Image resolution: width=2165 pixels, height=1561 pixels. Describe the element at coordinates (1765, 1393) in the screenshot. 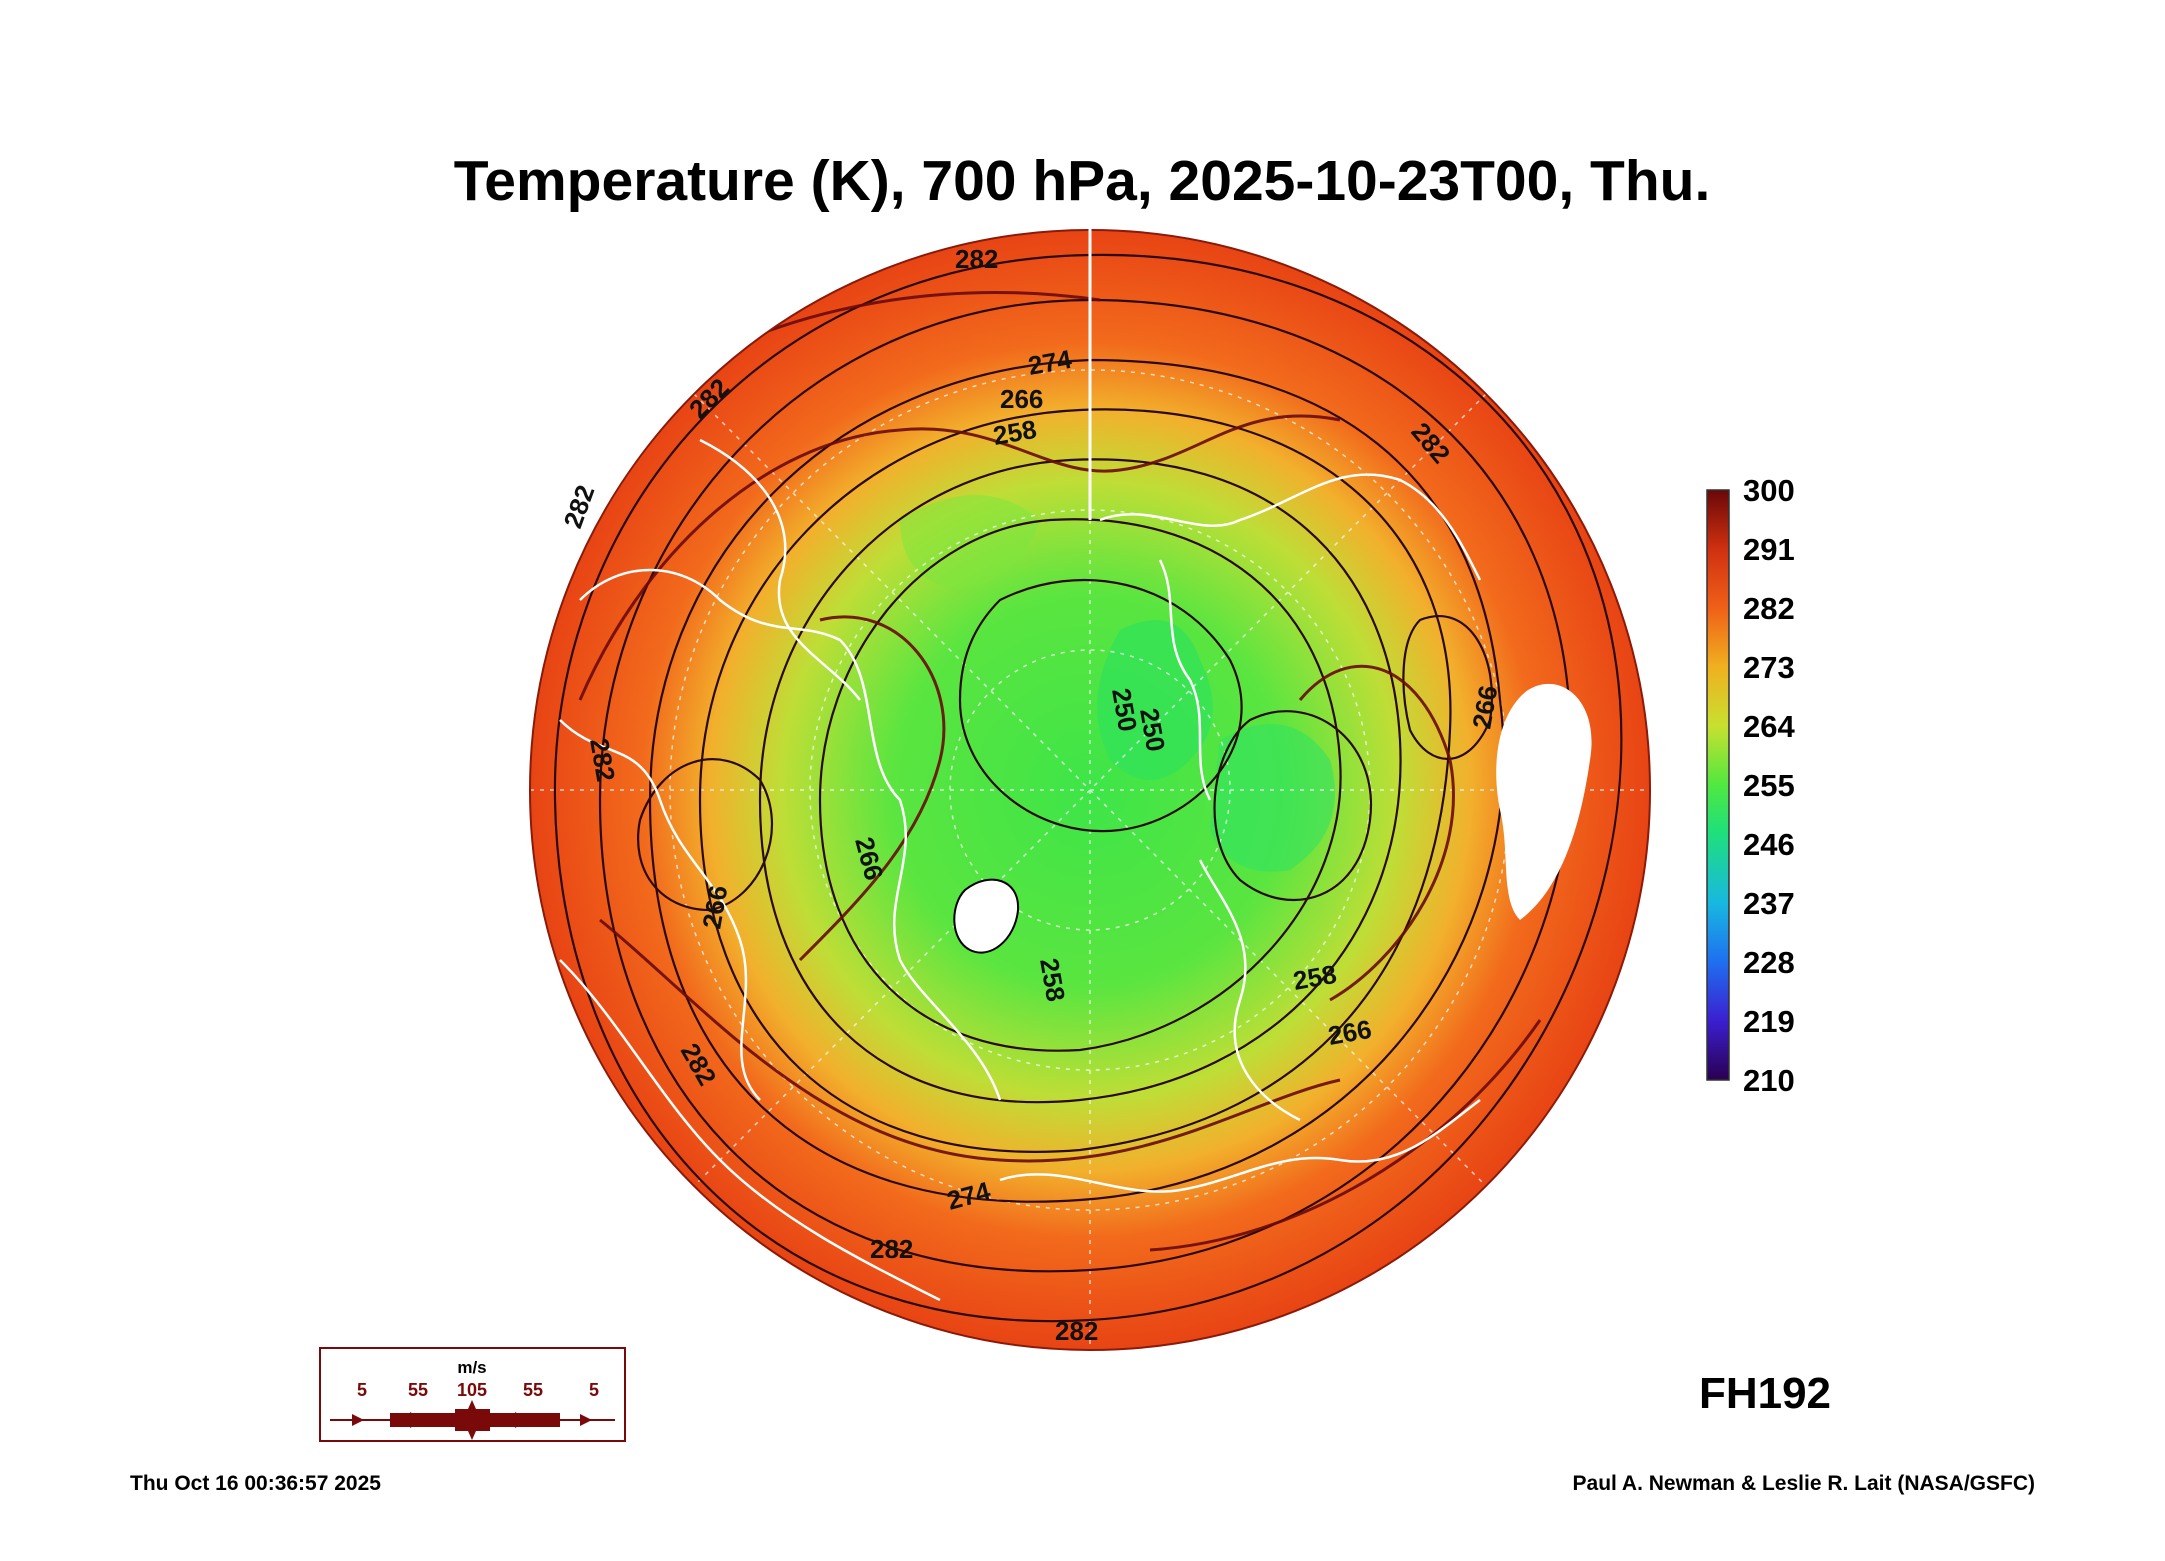

I see `forecast-hour-label: FH192` at that location.